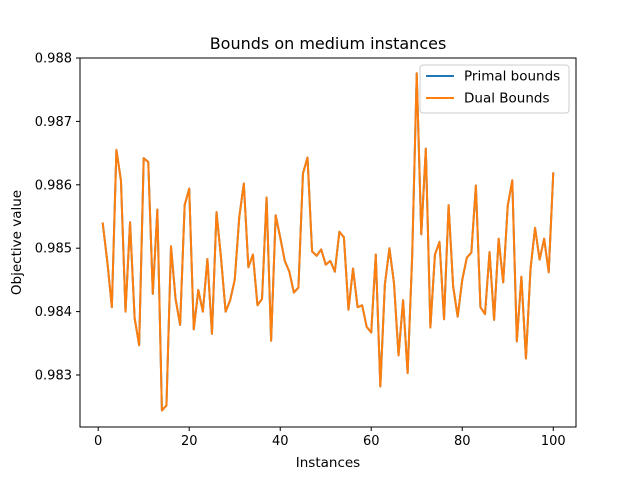  I want to click on x-tick-label: 0, so click(98, 441).